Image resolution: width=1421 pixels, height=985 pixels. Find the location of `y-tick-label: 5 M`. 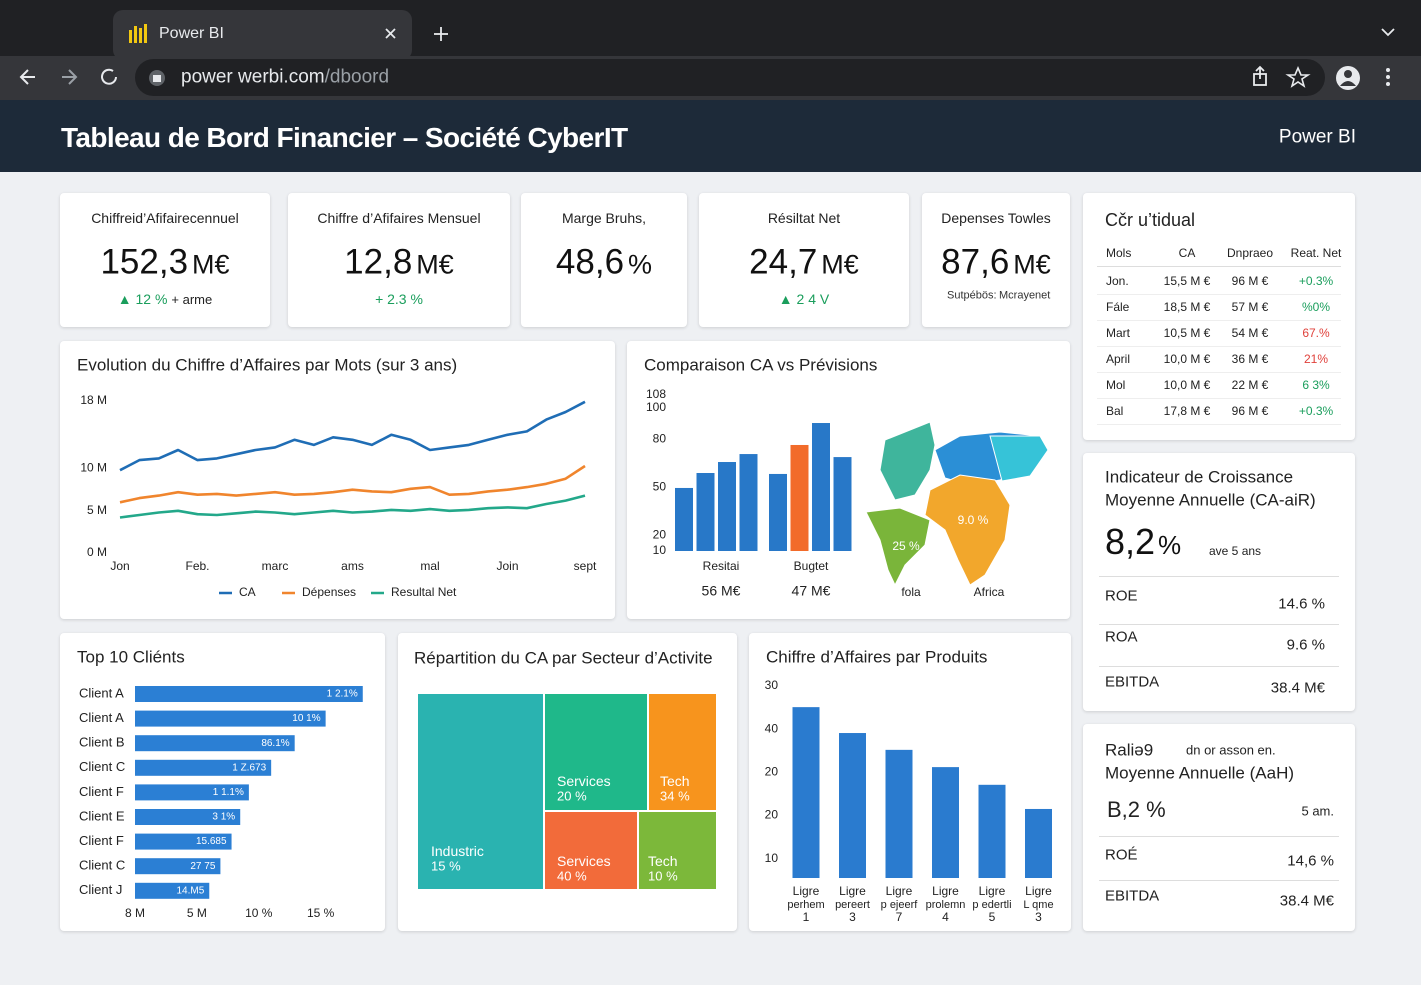

y-tick-label: 5 M is located at coordinates (97, 510).